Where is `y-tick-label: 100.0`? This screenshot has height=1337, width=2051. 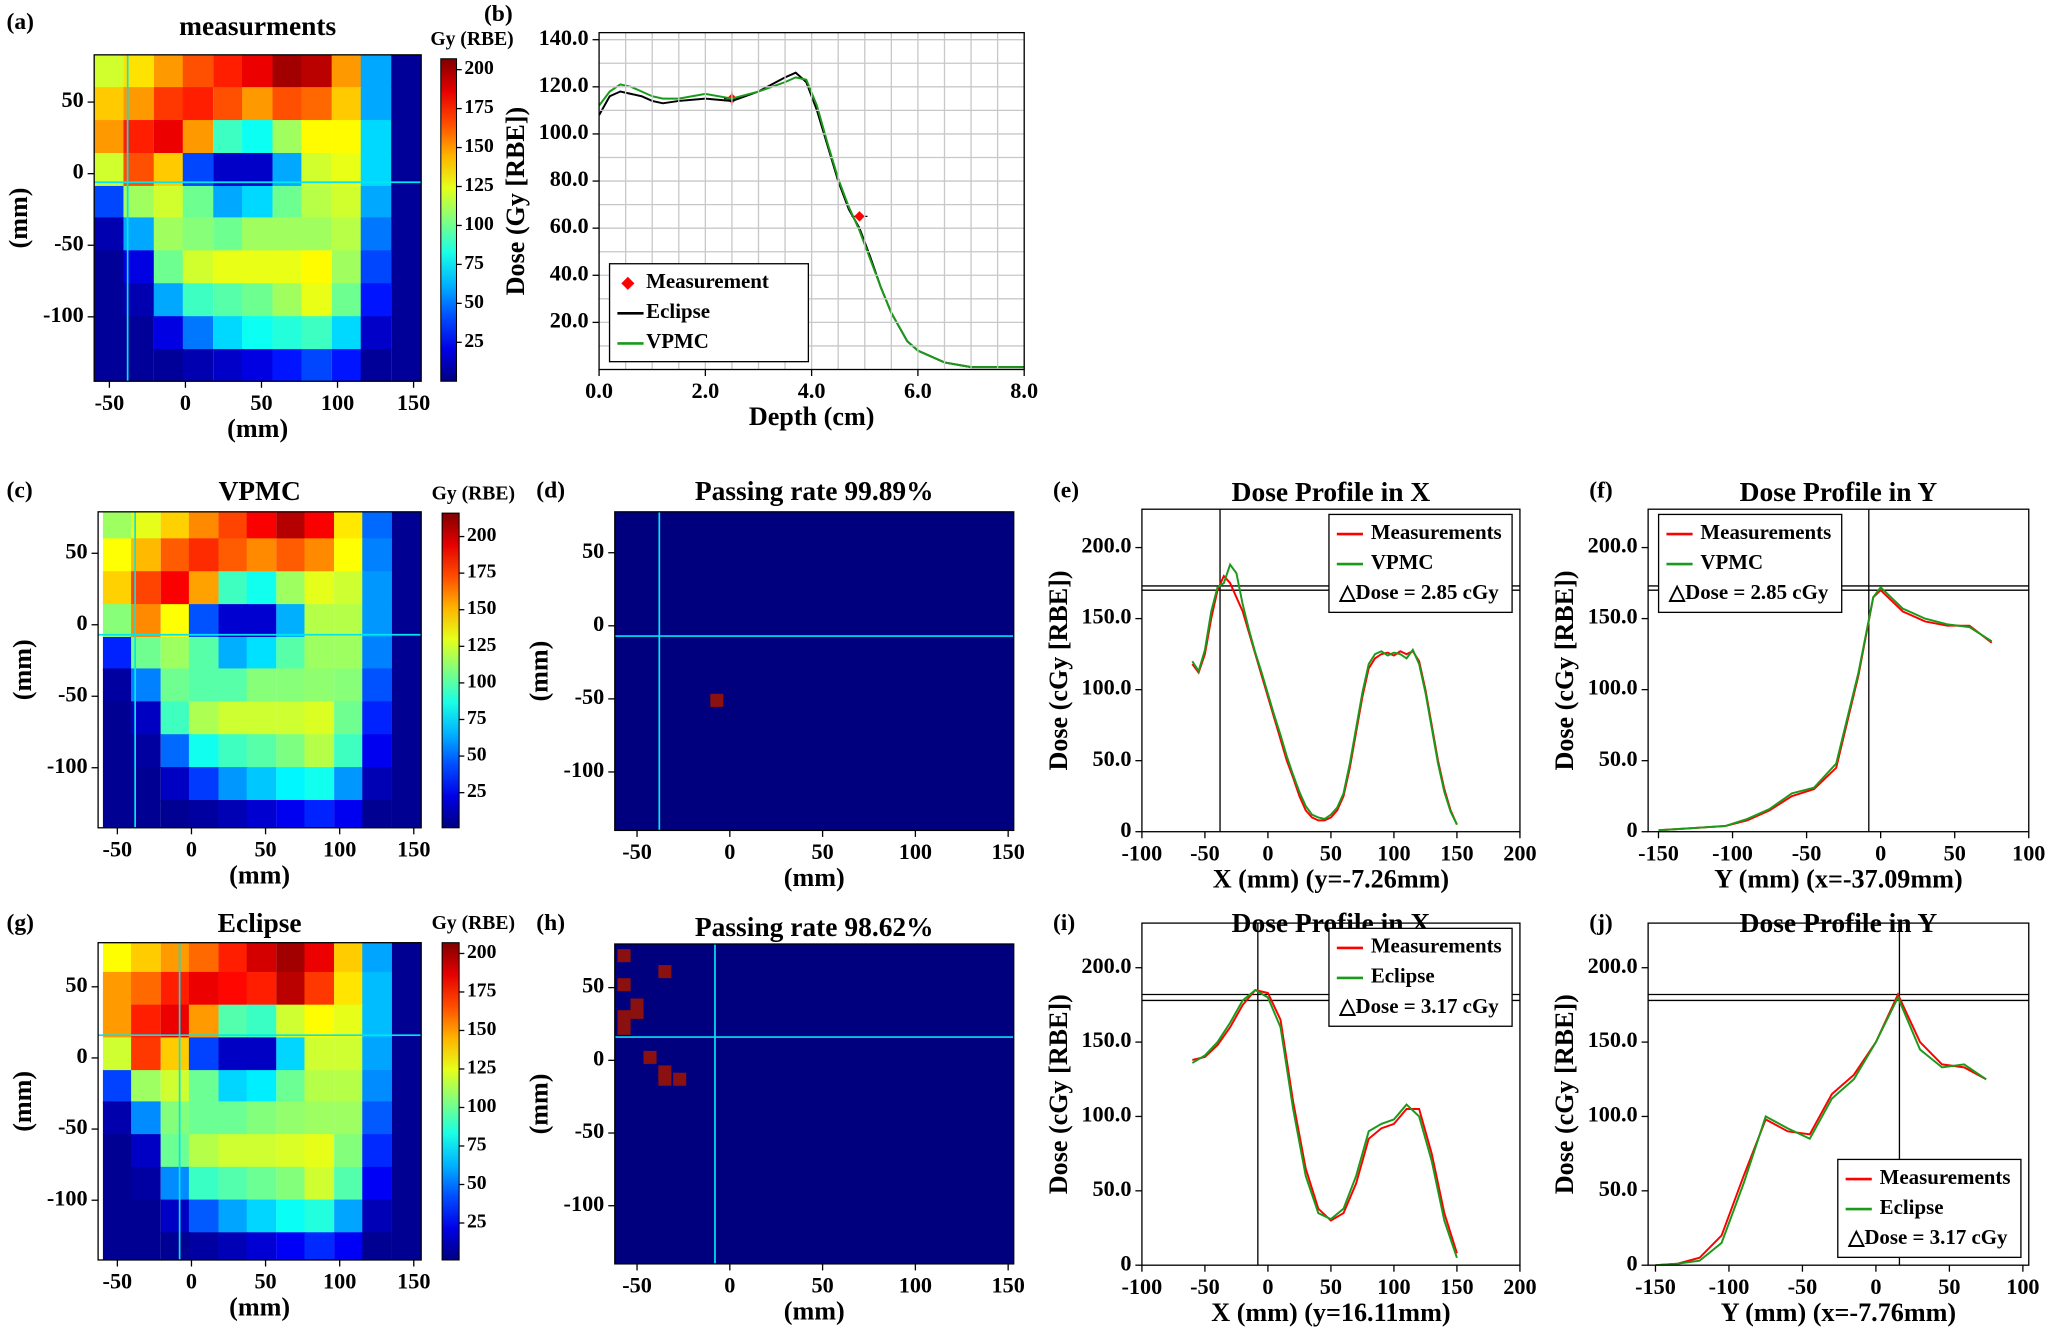 y-tick-label: 100.0 is located at coordinates (1106, 1114).